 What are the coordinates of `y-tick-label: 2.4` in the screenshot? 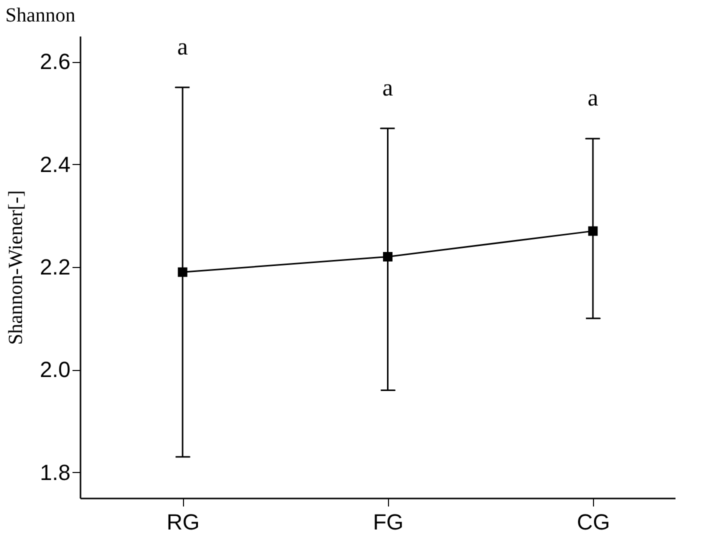 It's located at (55, 164).